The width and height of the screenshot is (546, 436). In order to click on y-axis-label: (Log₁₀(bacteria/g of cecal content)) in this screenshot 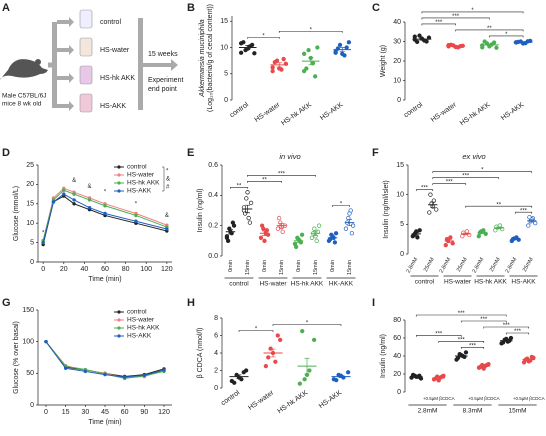, I will do `click(210, 58)`.